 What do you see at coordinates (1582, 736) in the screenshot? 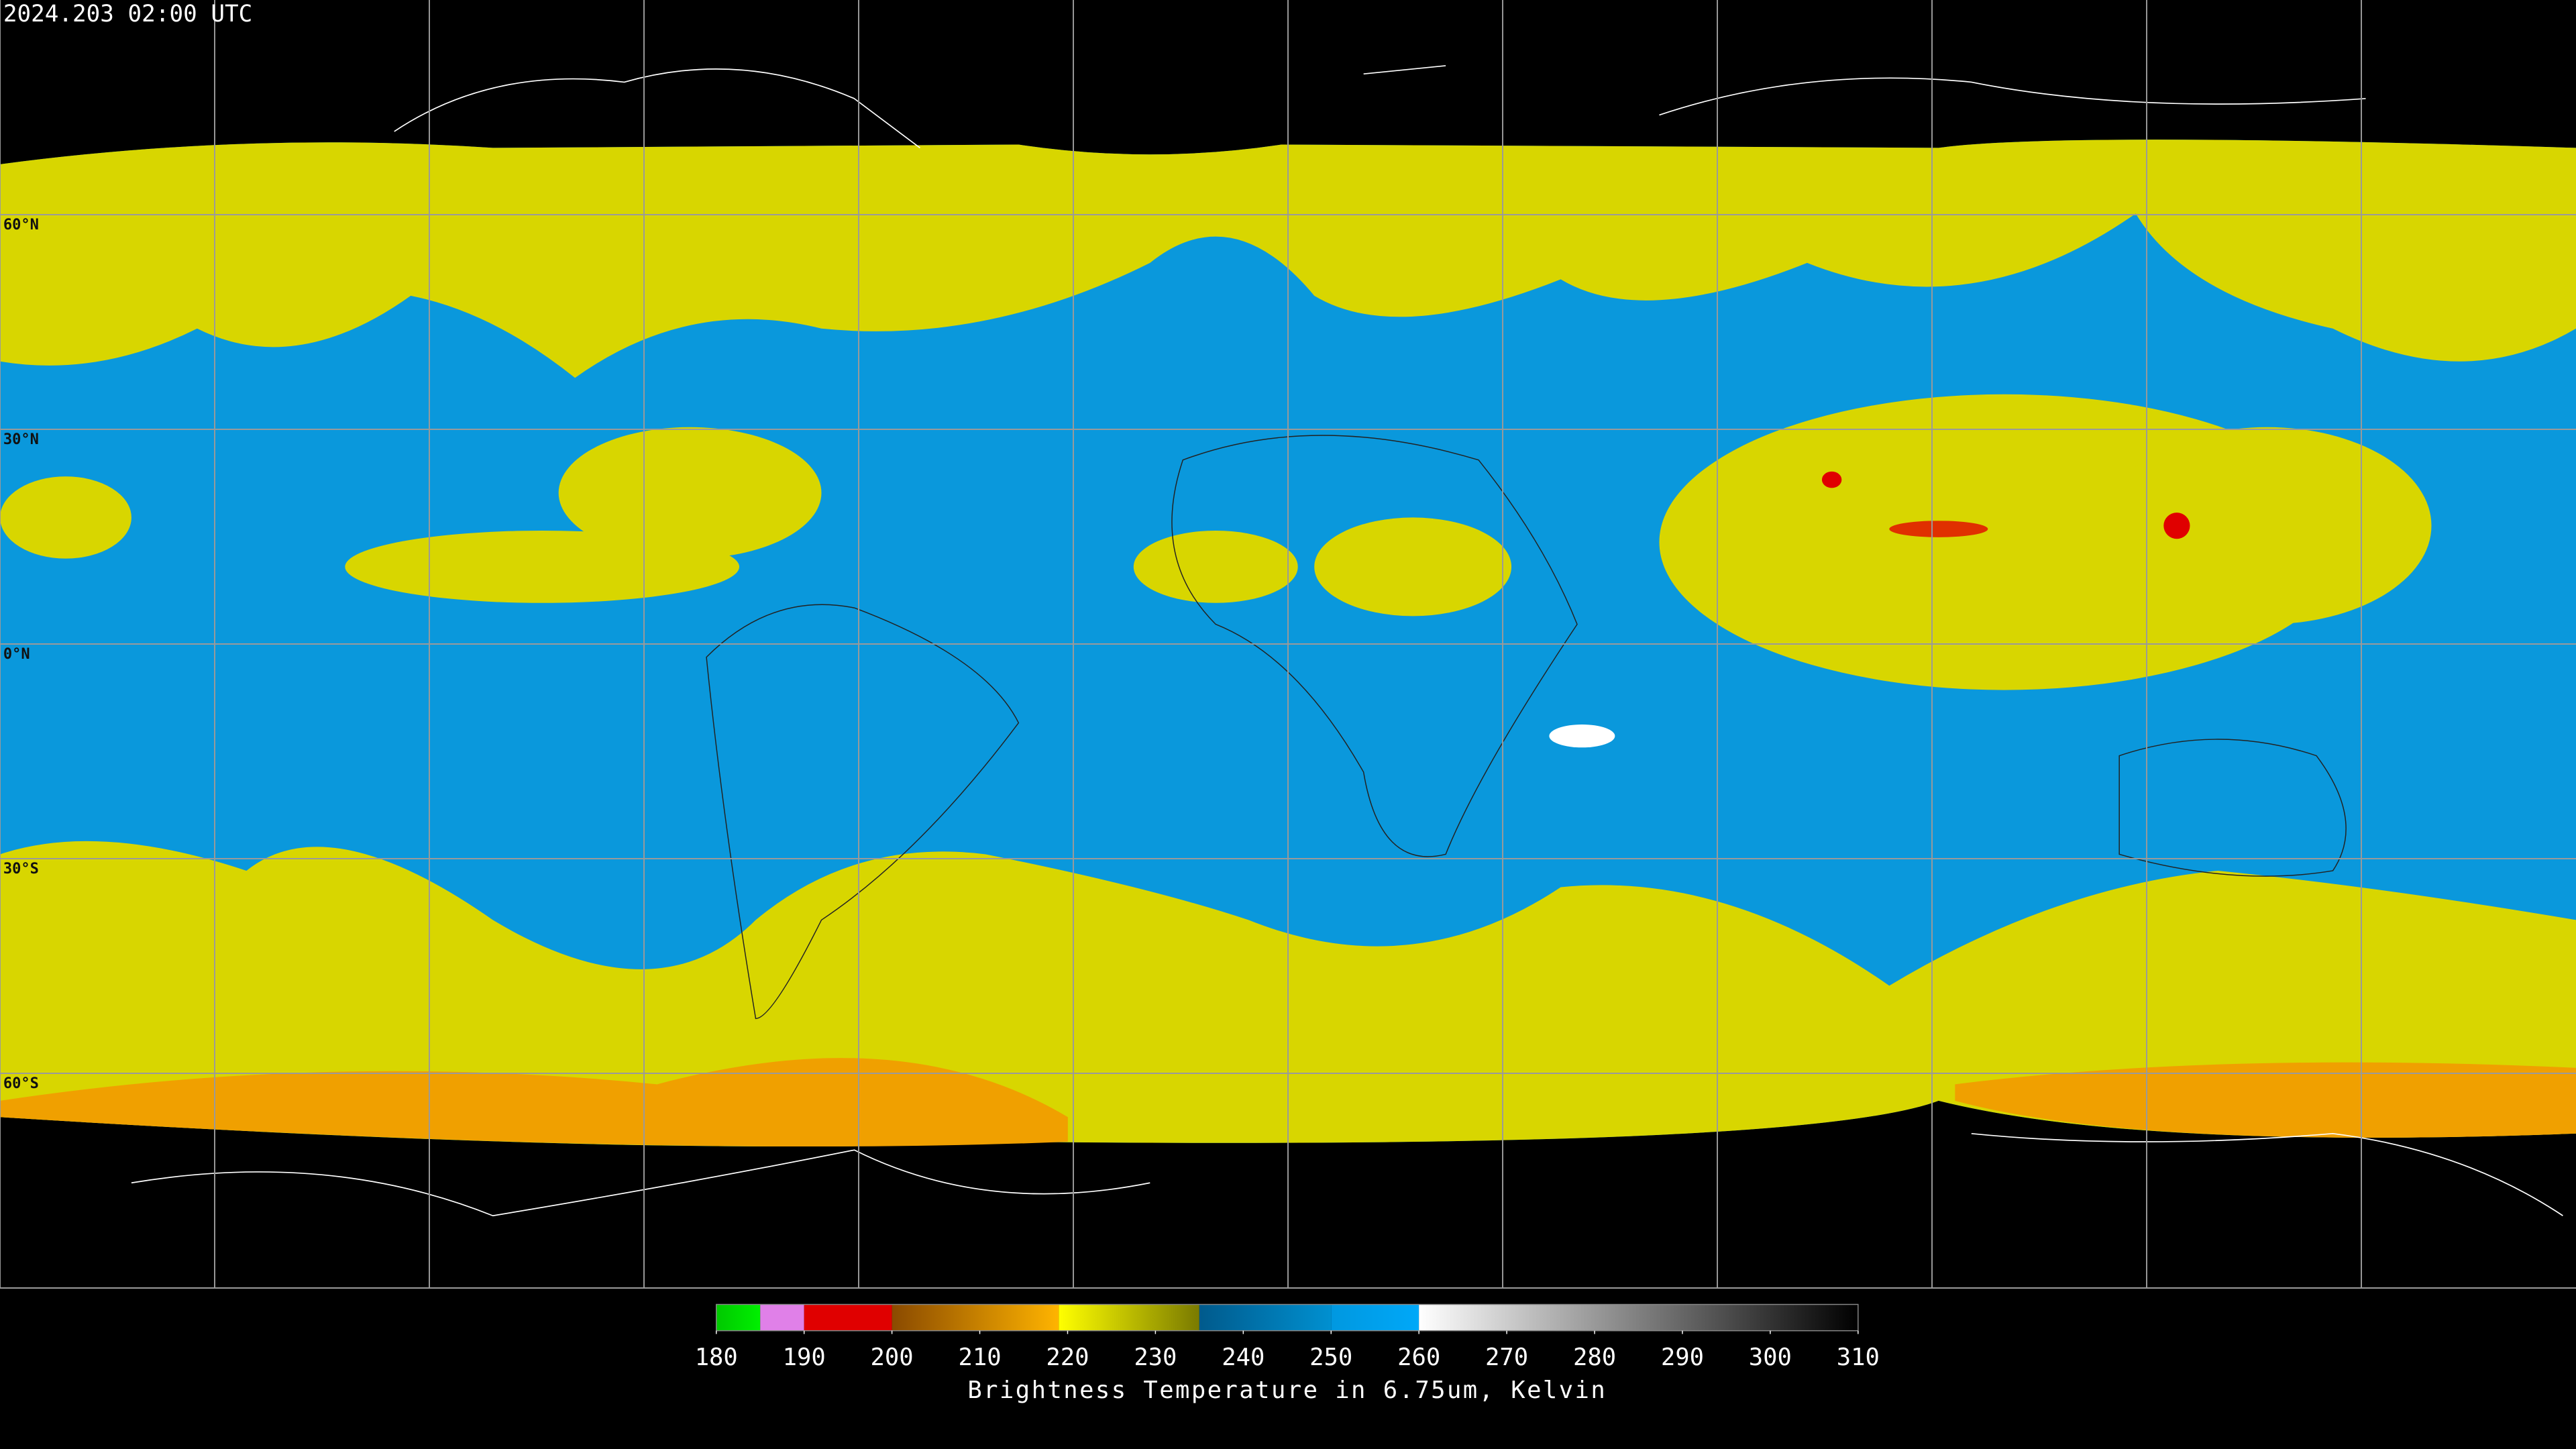
I see `warm-spot` at bounding box center [1582, 736].